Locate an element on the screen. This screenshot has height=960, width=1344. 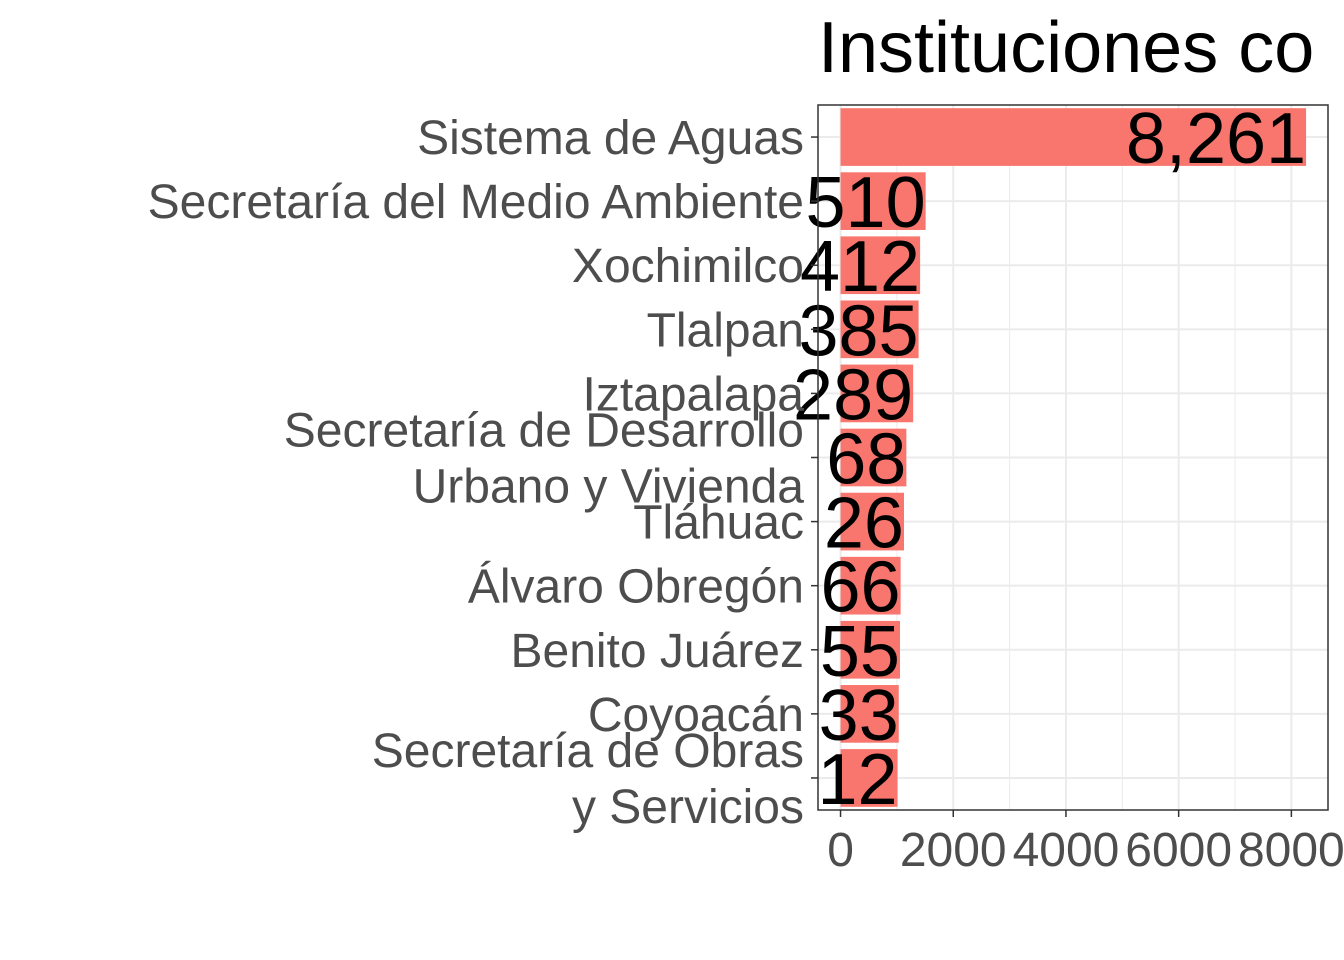
data-label: 289 is located at coordinates (853, 395).